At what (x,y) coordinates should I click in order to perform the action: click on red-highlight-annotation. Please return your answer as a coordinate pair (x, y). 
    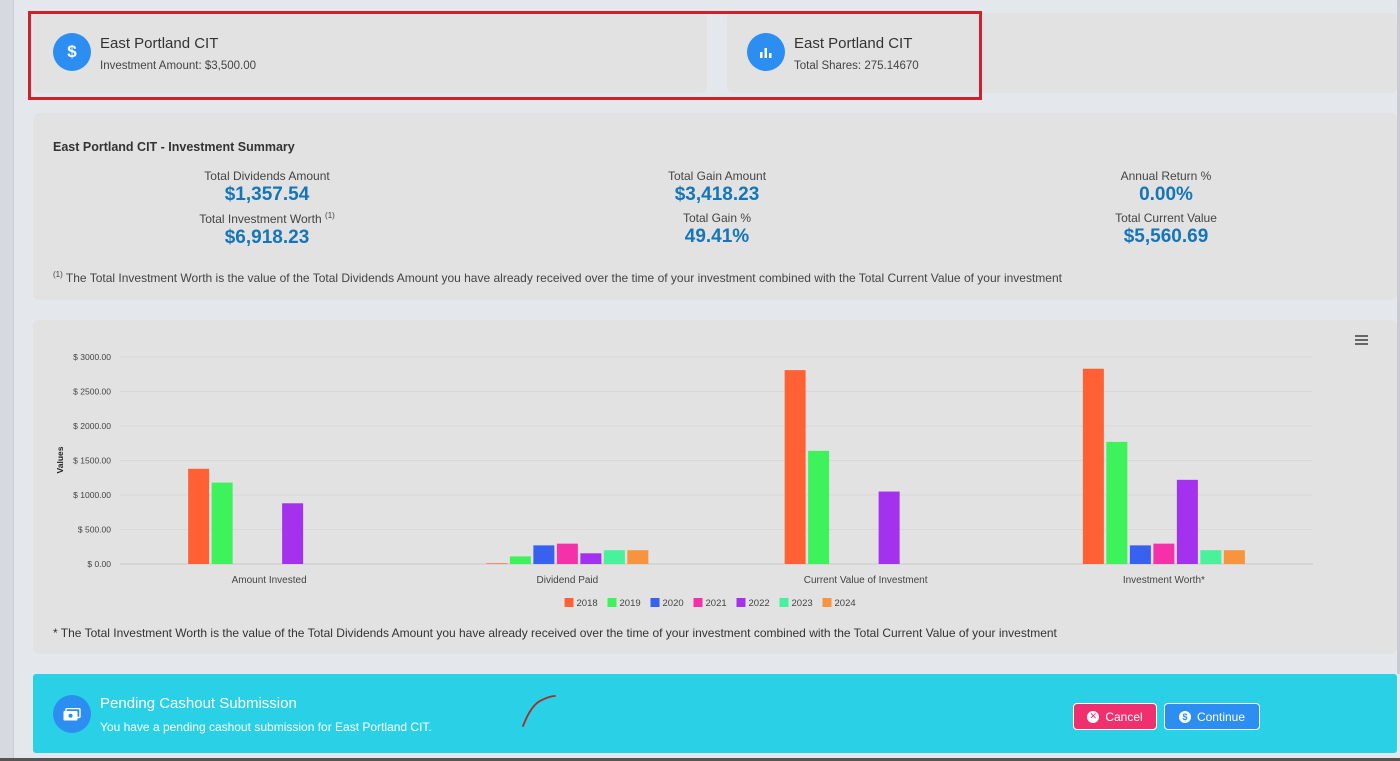
    Looking at the image, I should click on (505, 55).